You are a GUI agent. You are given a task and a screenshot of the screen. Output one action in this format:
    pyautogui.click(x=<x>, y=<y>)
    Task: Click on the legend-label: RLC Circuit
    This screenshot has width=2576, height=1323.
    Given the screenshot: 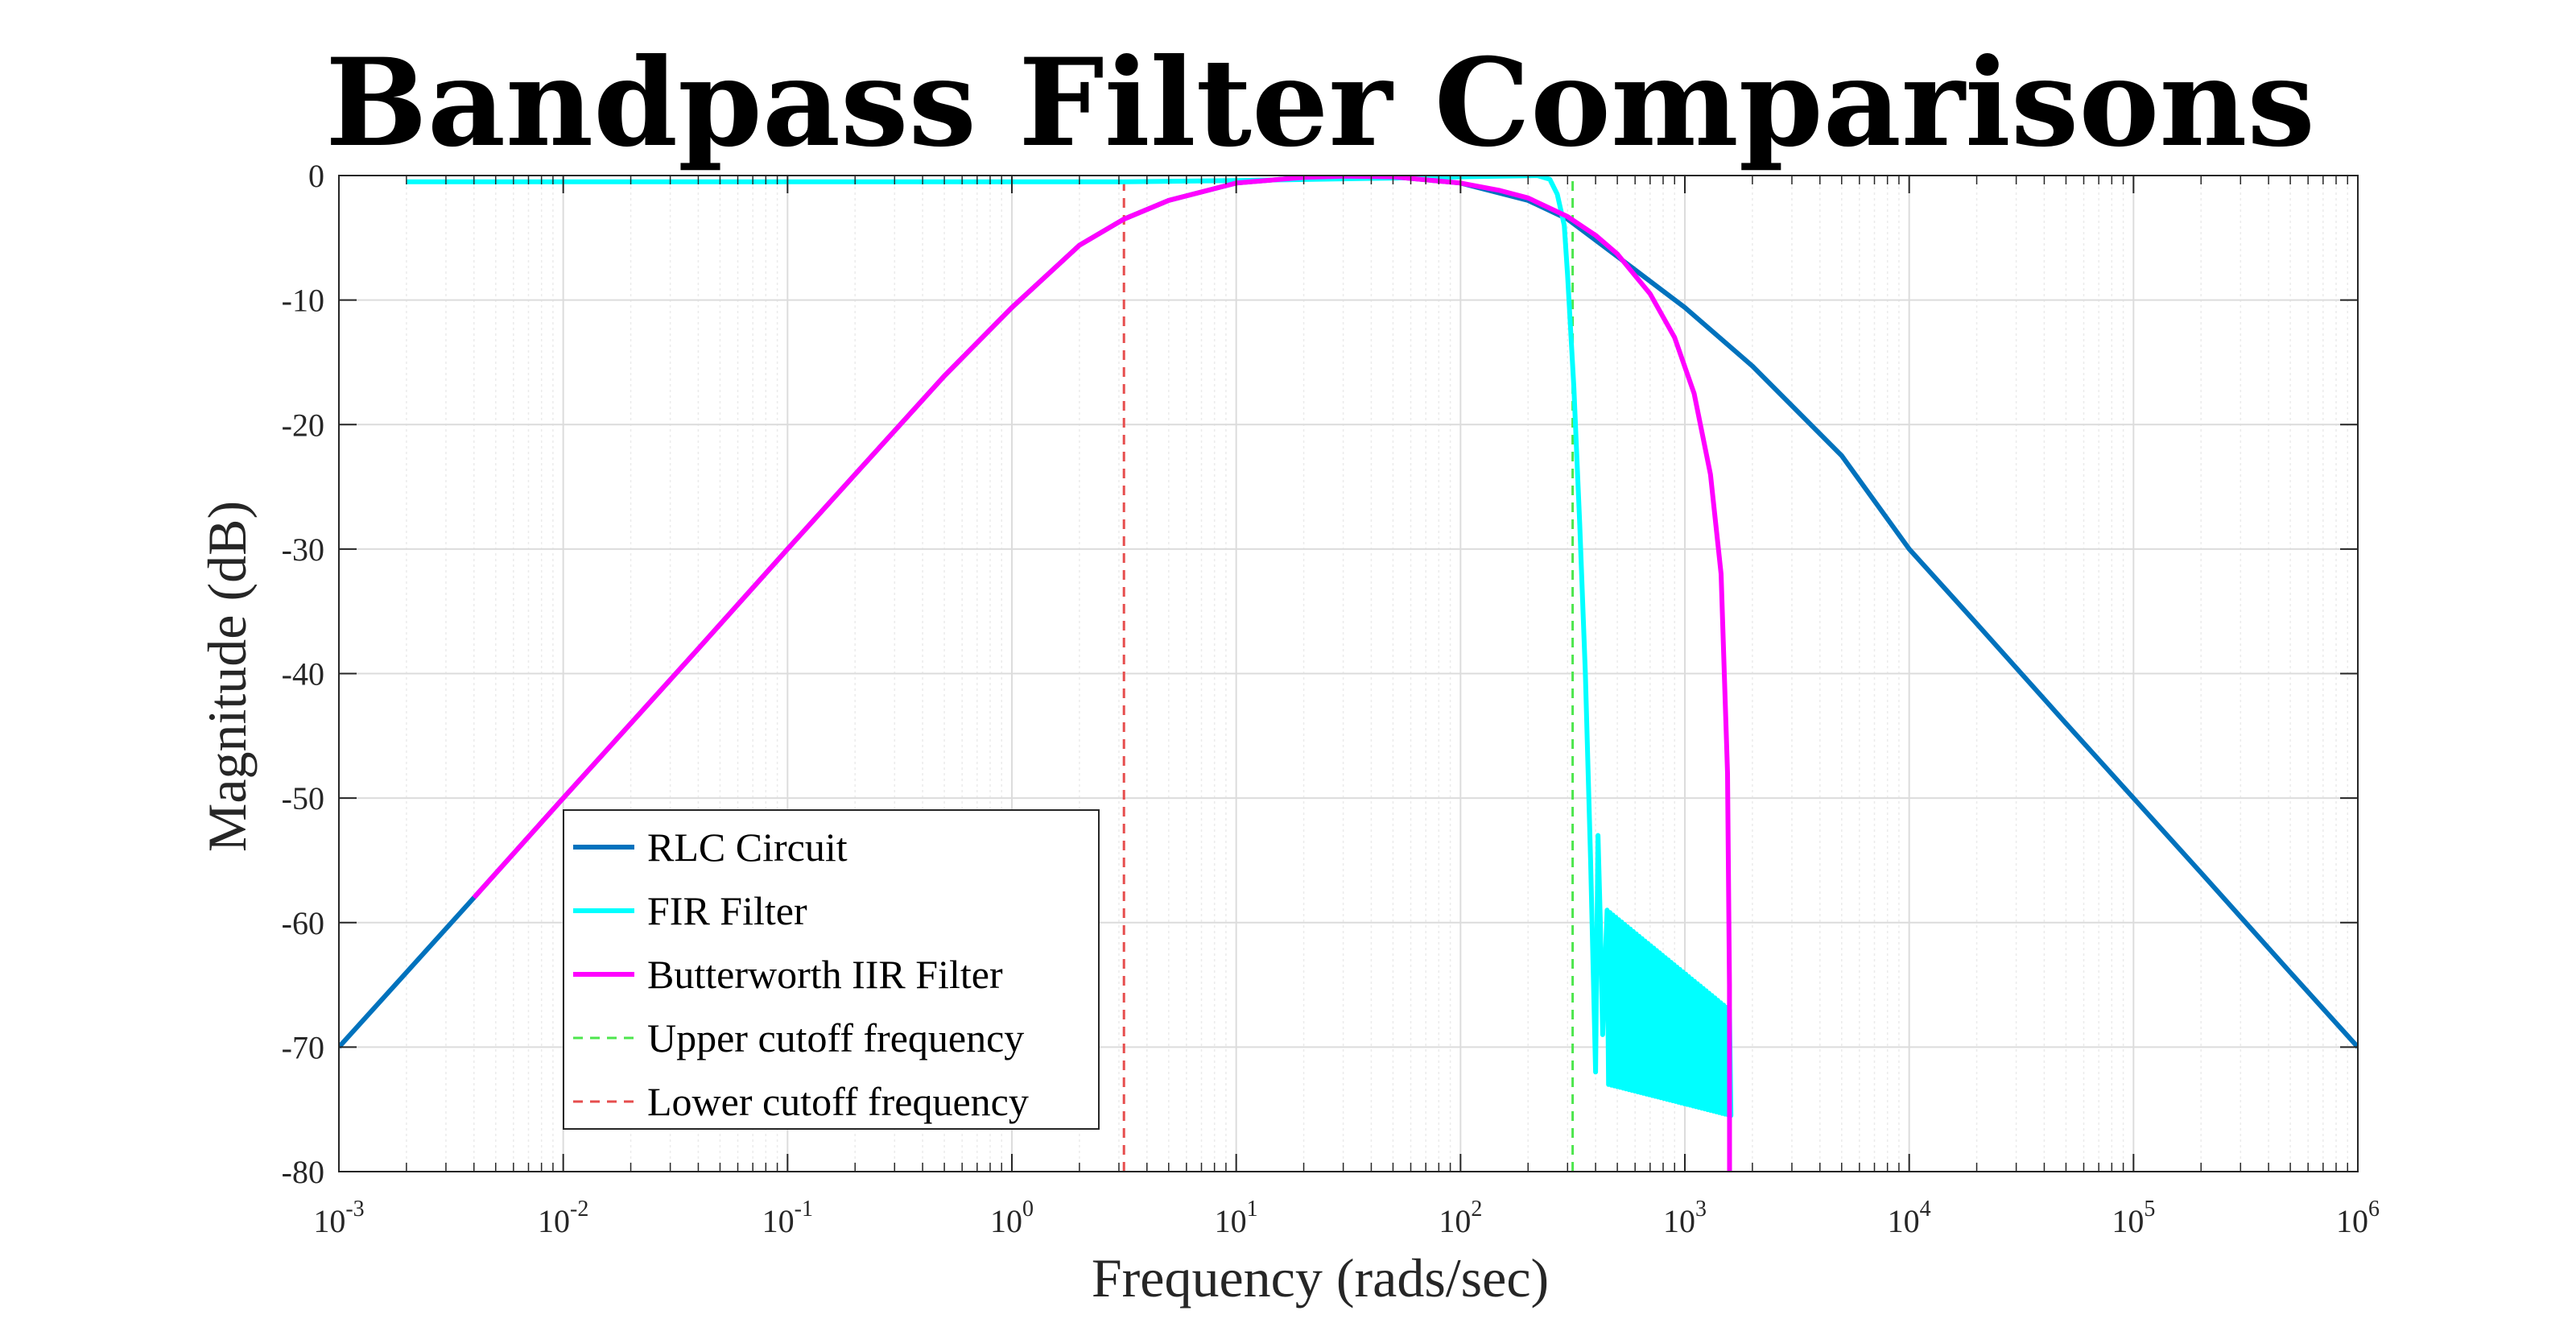 What is the action you would take?
    pyautogui.click(x=747, y=847)
    